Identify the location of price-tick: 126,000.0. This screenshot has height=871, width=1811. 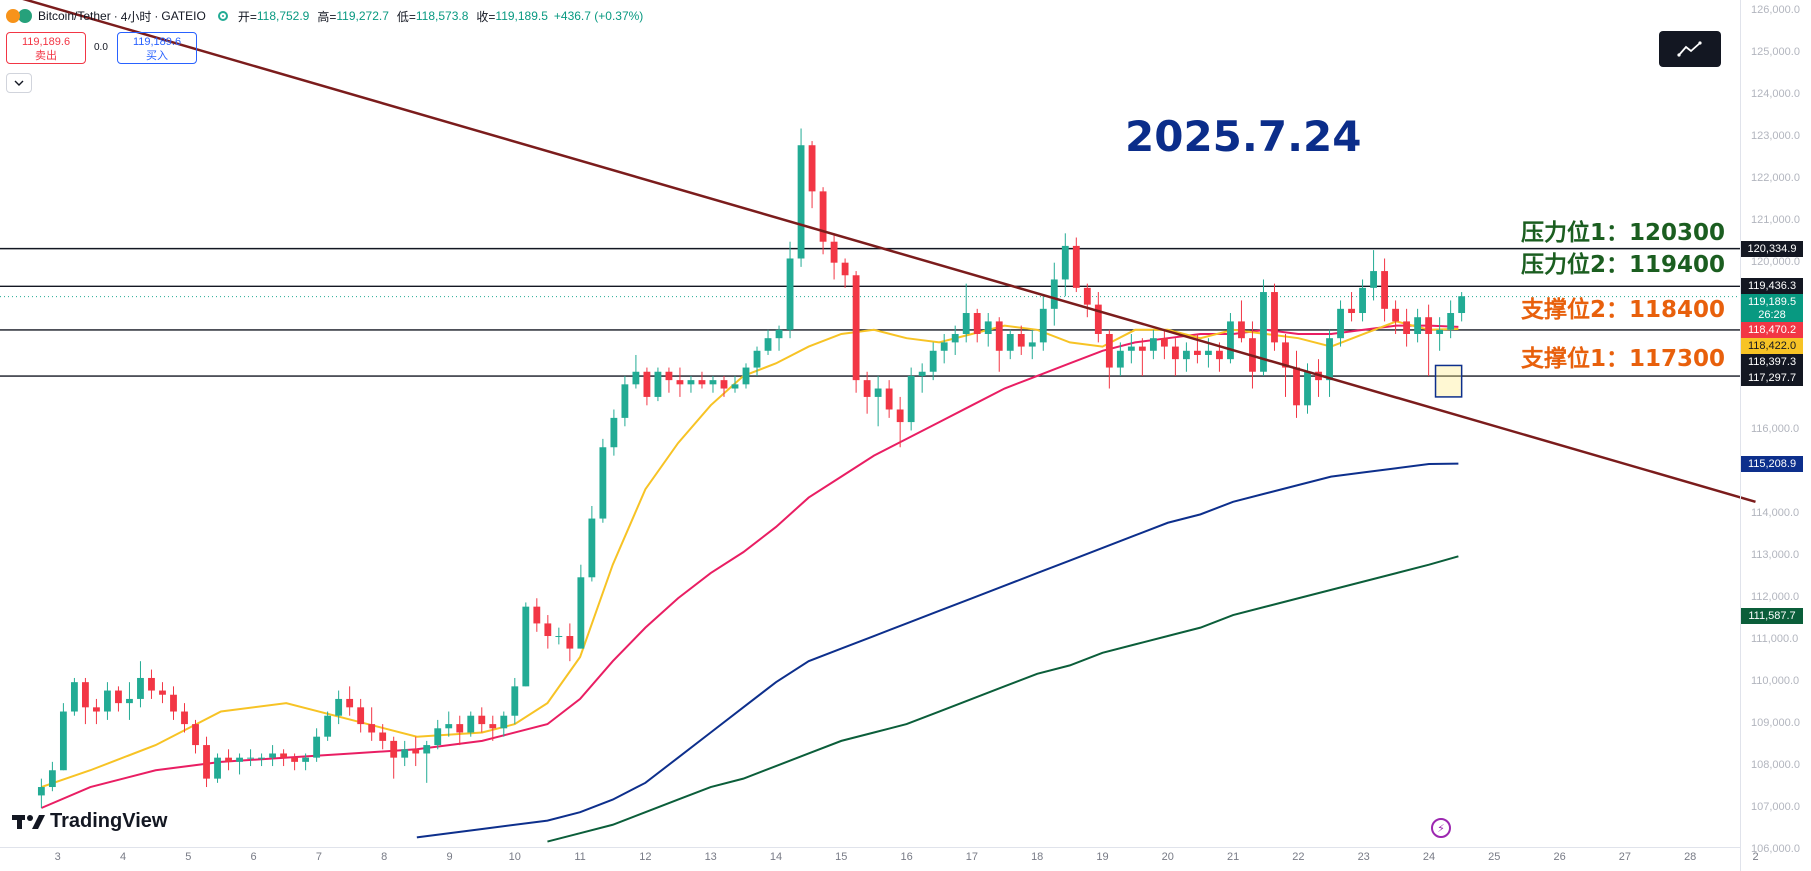
(1775, 10).